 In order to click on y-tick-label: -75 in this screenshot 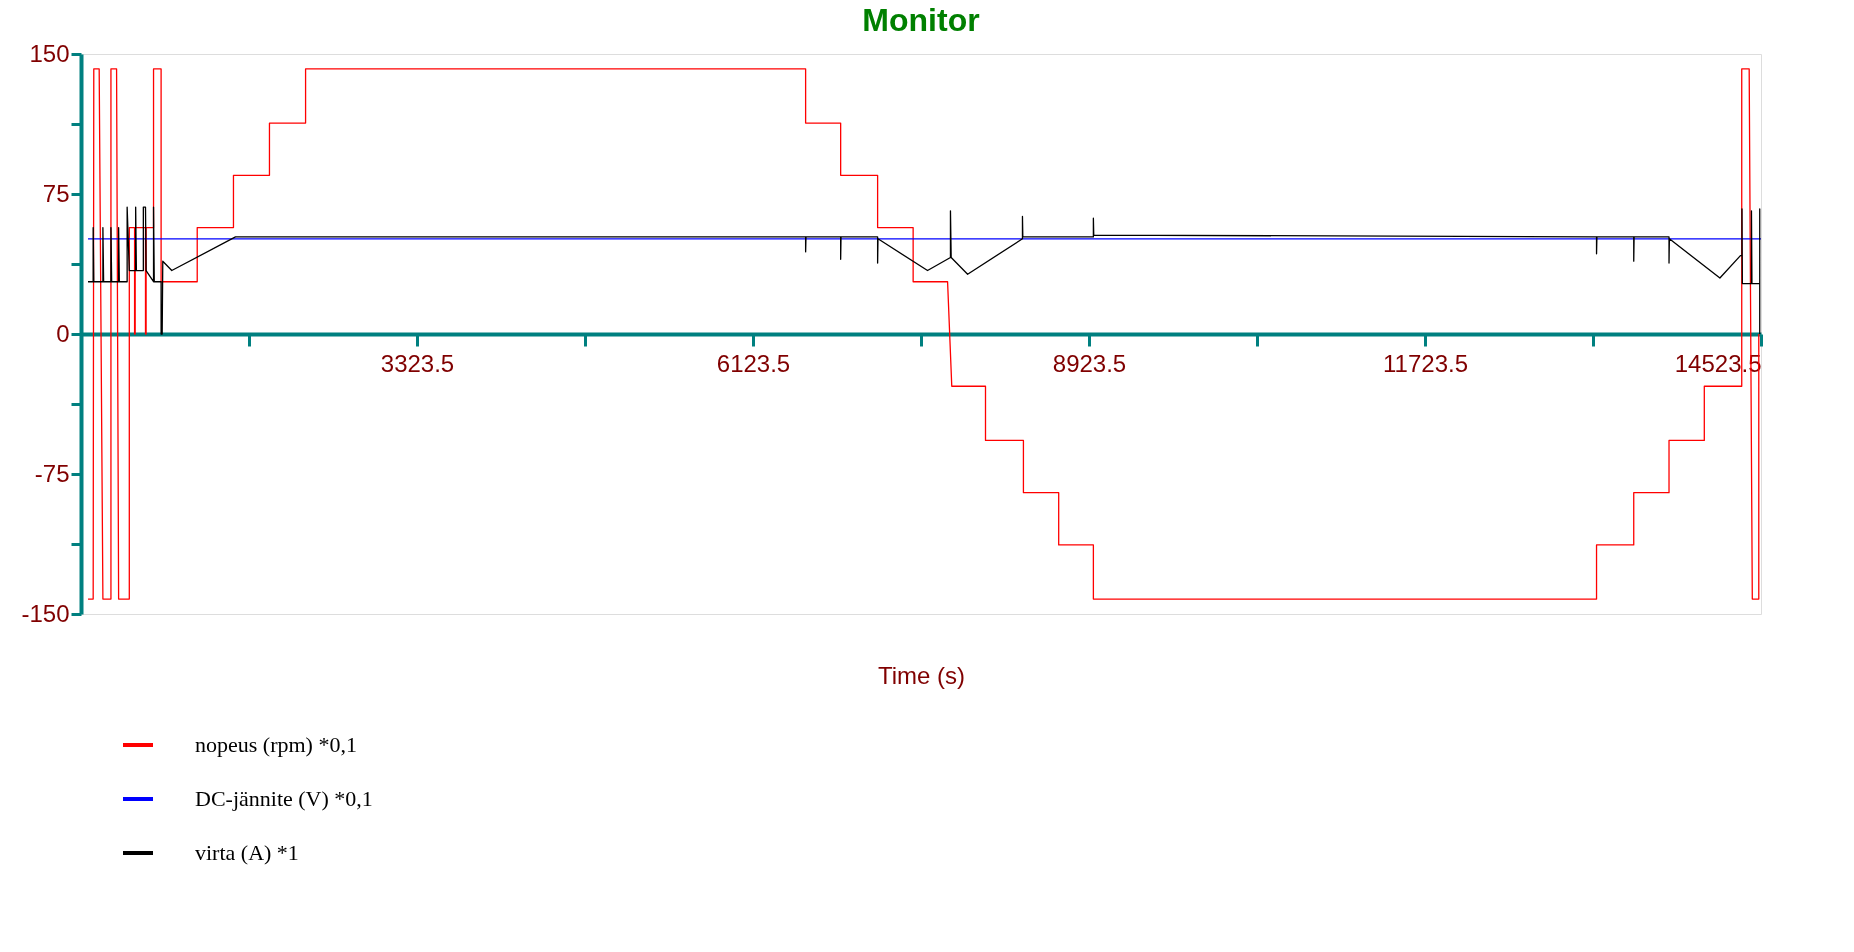, I will do `click(52, 473)`.